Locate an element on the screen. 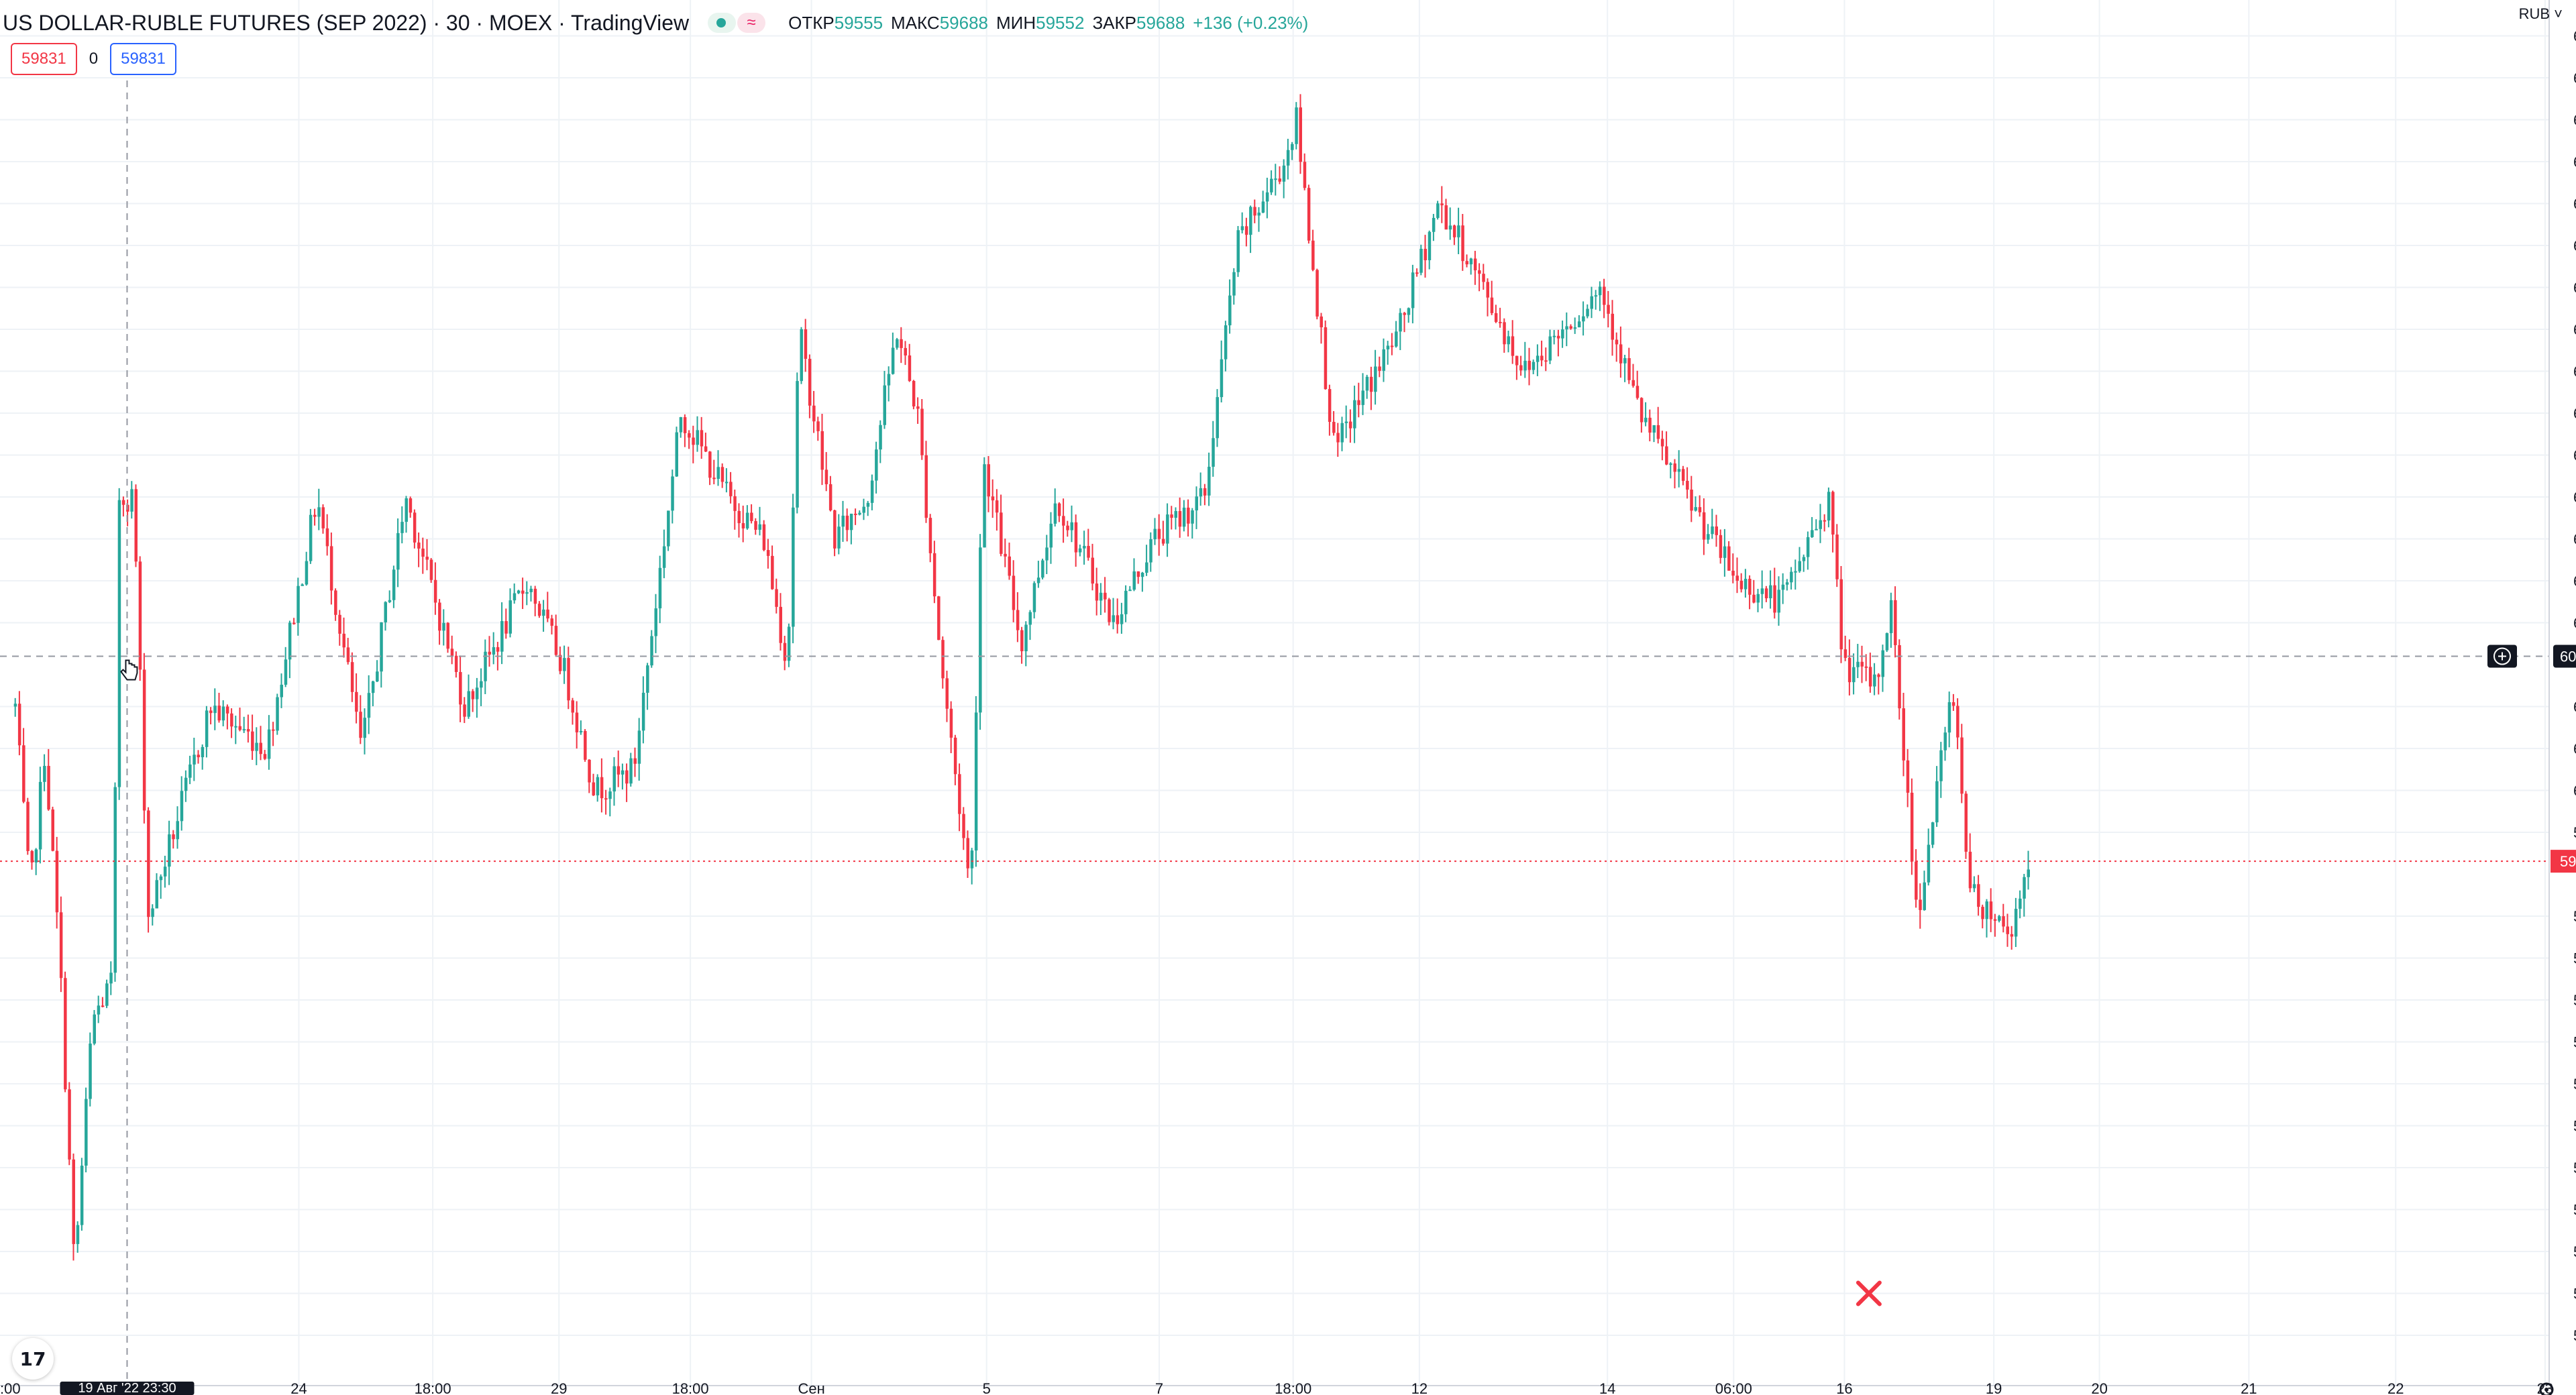  open-value: 59555 is located at coordinates (858, 22).